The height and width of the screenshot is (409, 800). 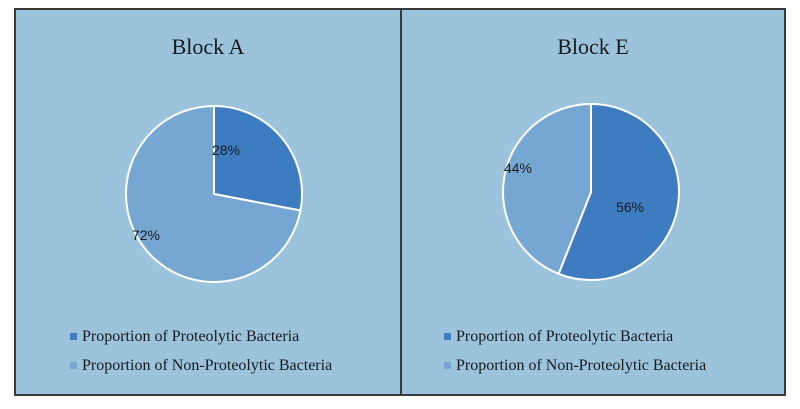 What do you see at coordinates (208, 46) in the screenshot?
I see `chart-title: Block A` at bounding box center [208, 46].